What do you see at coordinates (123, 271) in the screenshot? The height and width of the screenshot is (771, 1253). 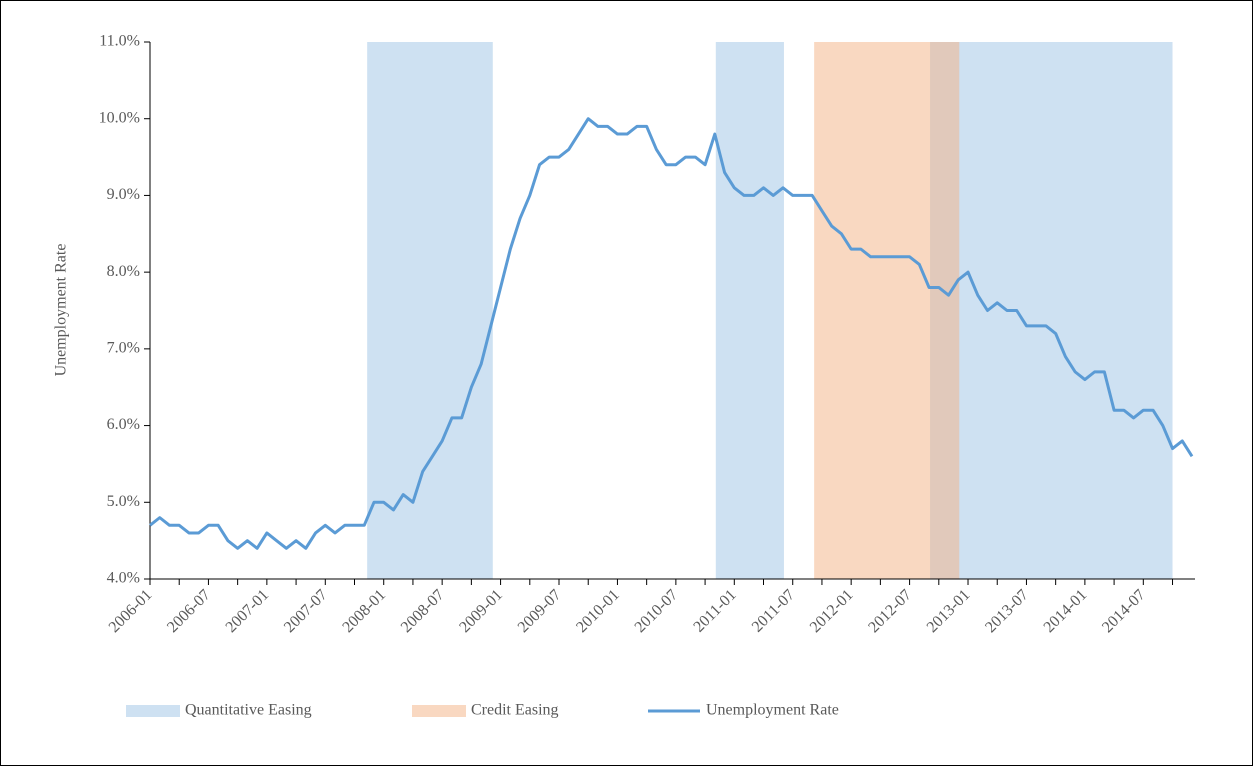 I see `y-tick-label: 8.0%` at bounding box center [123, 271].